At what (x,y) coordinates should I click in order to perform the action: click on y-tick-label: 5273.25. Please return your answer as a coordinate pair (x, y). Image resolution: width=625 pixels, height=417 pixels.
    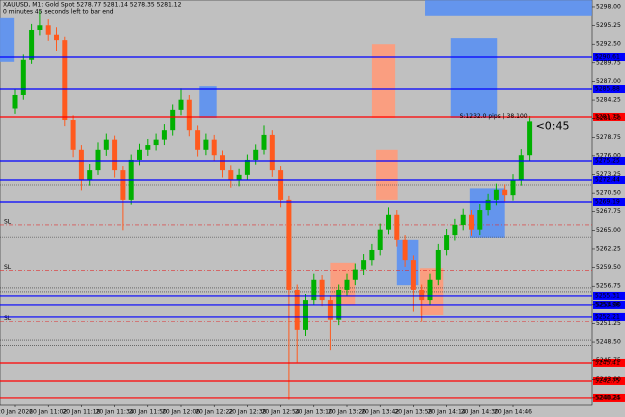
    Looking at the image, I should click on (608, 174).